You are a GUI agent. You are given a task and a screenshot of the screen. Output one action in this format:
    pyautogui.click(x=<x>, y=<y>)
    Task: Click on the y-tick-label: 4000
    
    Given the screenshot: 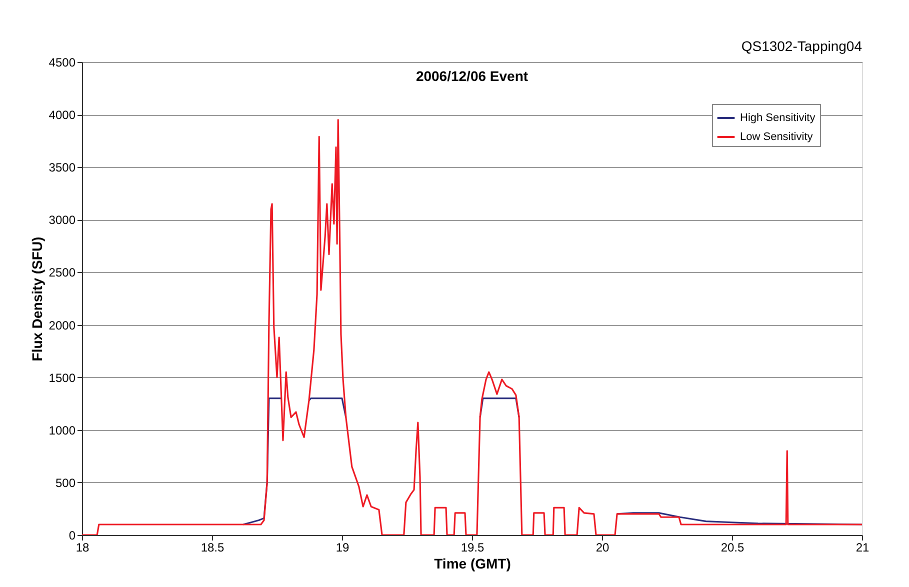 What is the action you would take?
    pyautogui.click(x=62, y=115)
    